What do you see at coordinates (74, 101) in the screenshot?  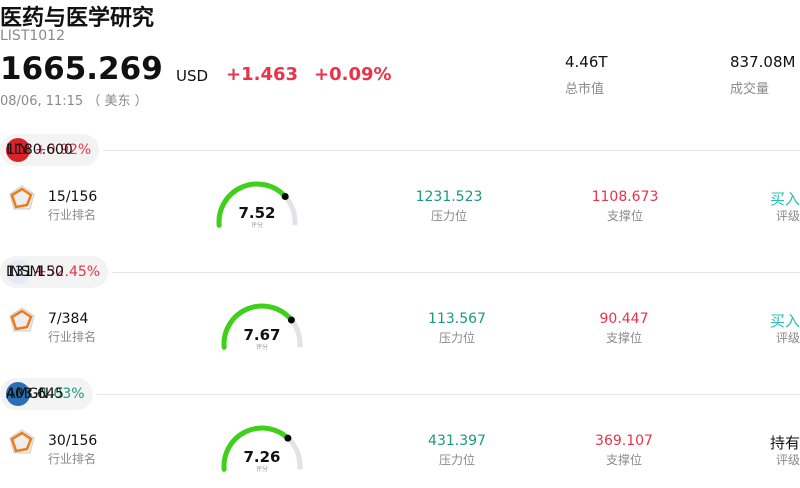 I see `time: 08/06, 11:15 （ 美东 ）` at bounding box center [74, 101].